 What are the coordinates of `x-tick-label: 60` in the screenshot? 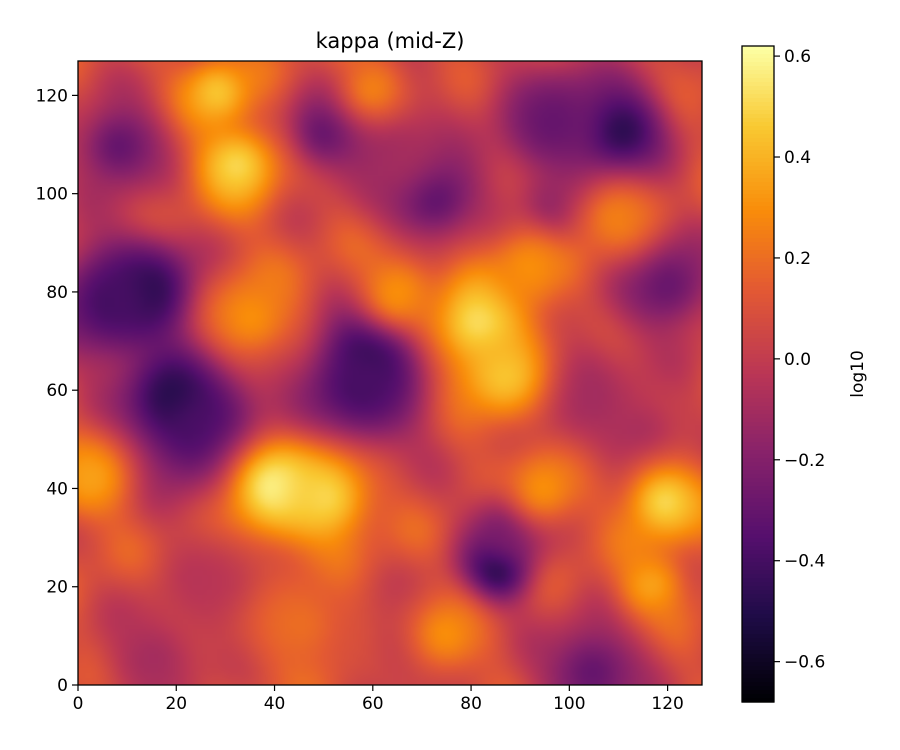 It's located at (373, 704).